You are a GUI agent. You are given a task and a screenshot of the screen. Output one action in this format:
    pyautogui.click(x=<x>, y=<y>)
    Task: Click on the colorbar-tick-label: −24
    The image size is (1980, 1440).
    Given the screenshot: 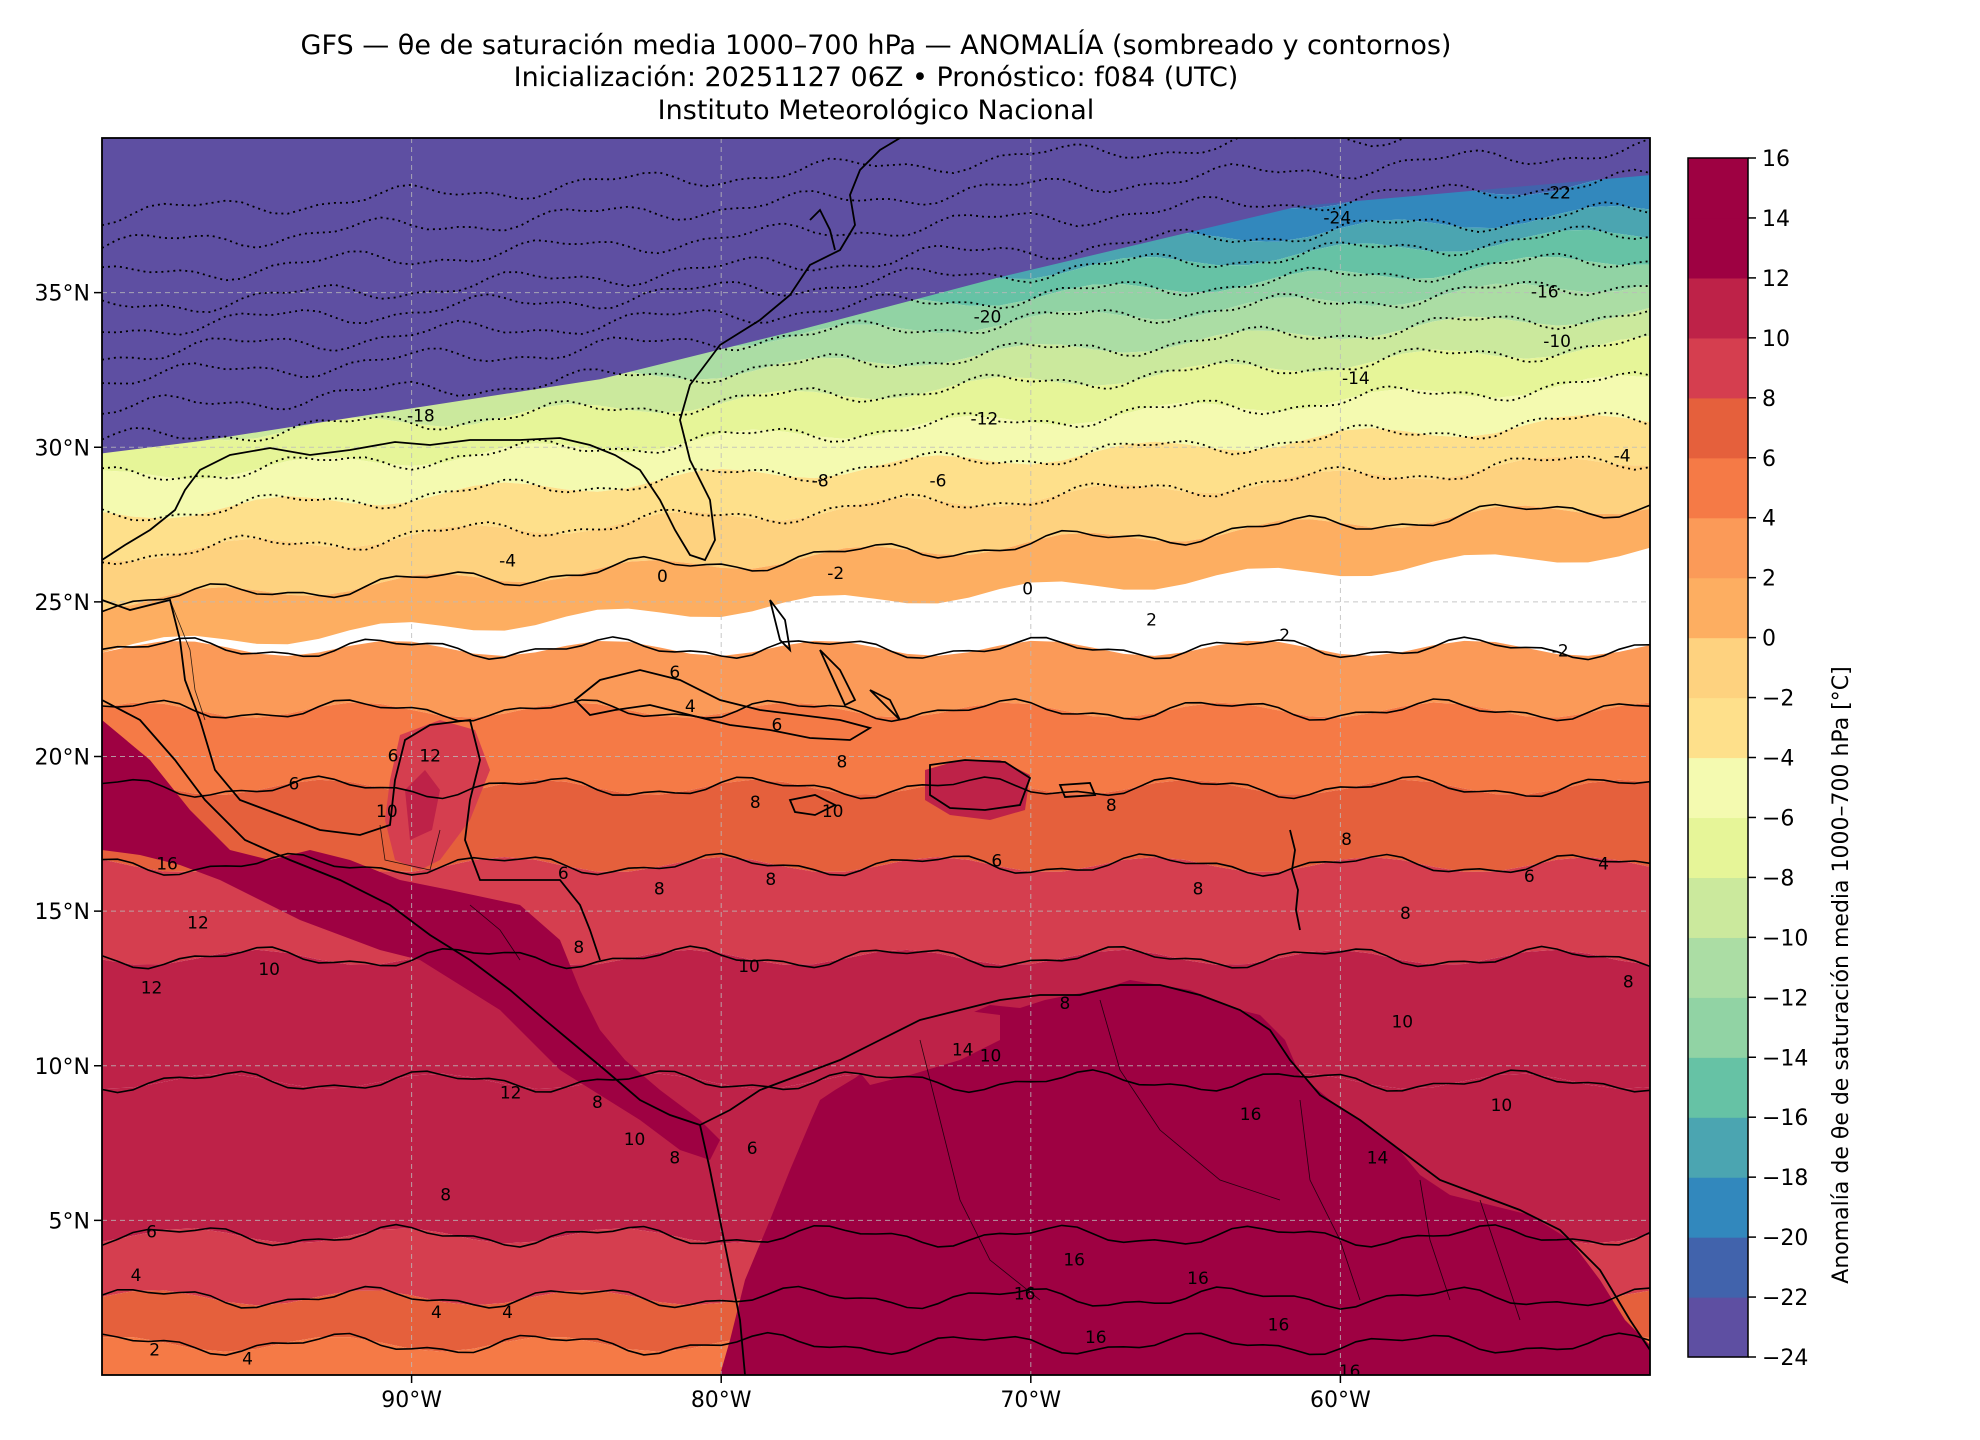 What is the action you would take?
    pyautogui.click(x=1785, y=1358)
    